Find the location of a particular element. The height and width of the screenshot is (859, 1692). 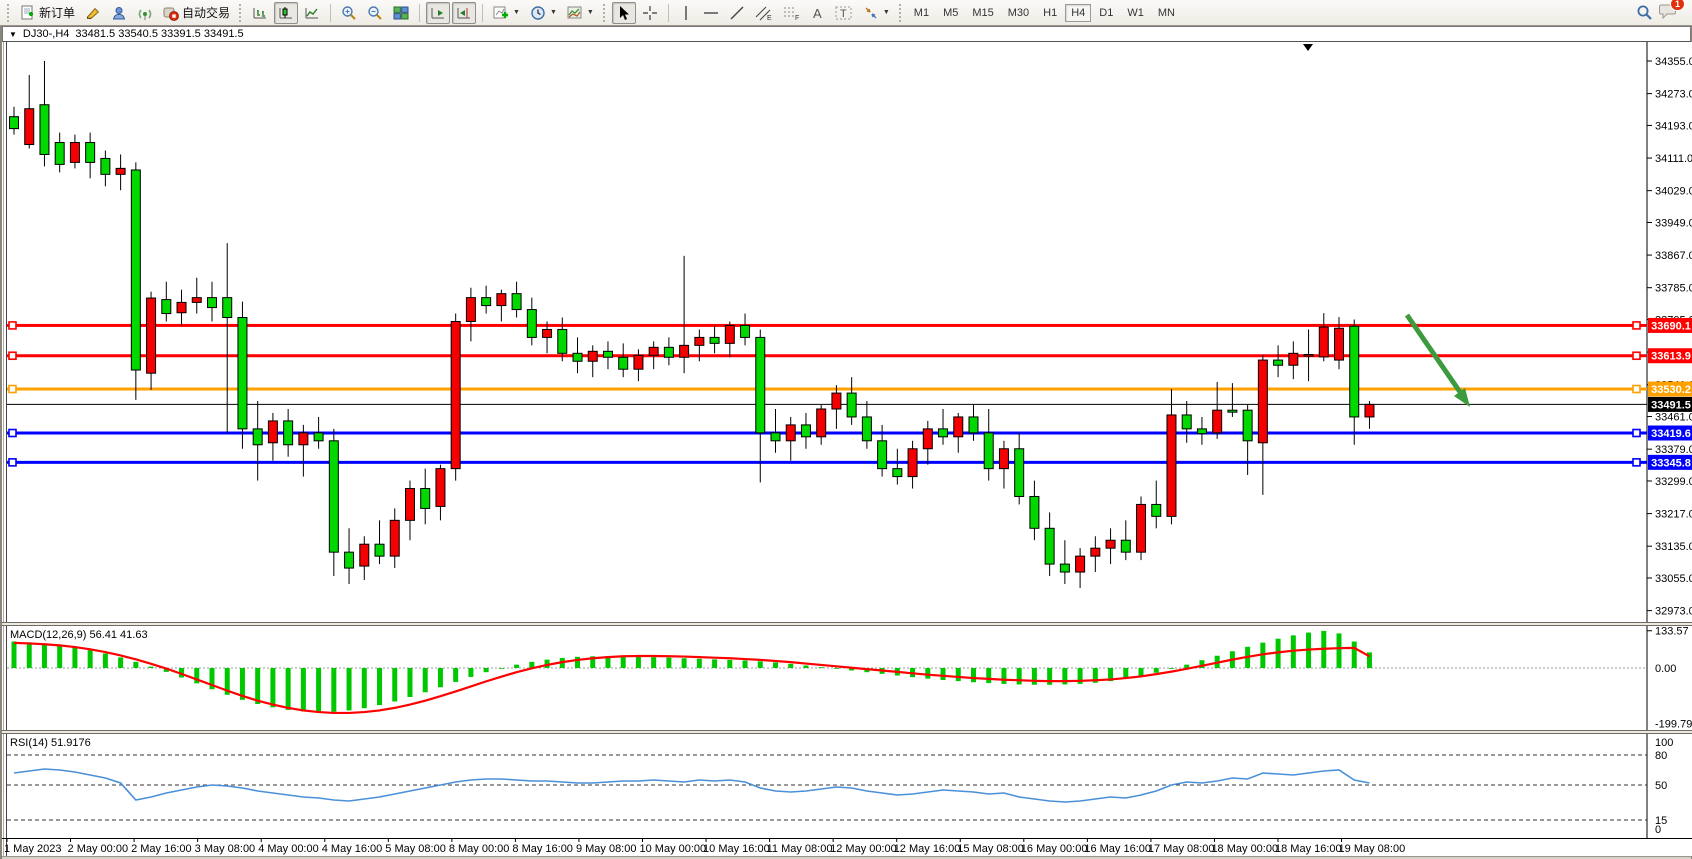

crayon-icon is located at coordinates (93, 13).